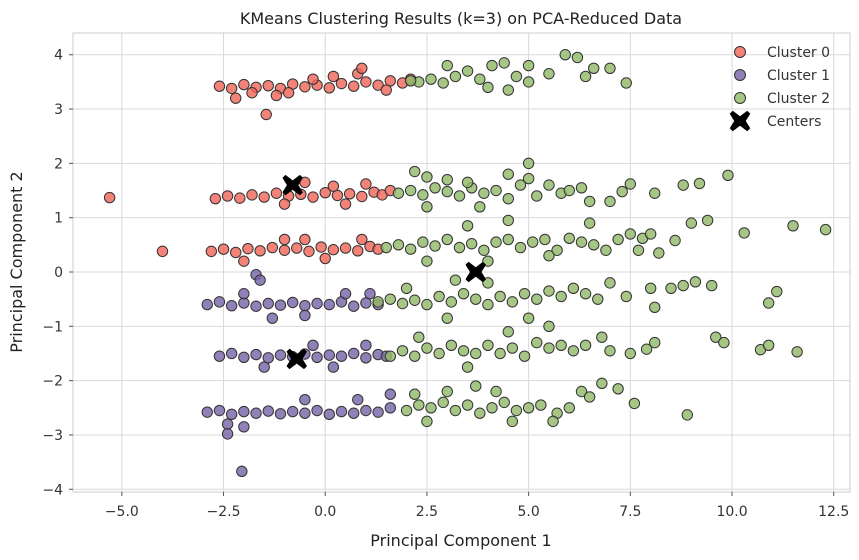  I want to click on x-tick-label: 5.0, so click(528, 512).